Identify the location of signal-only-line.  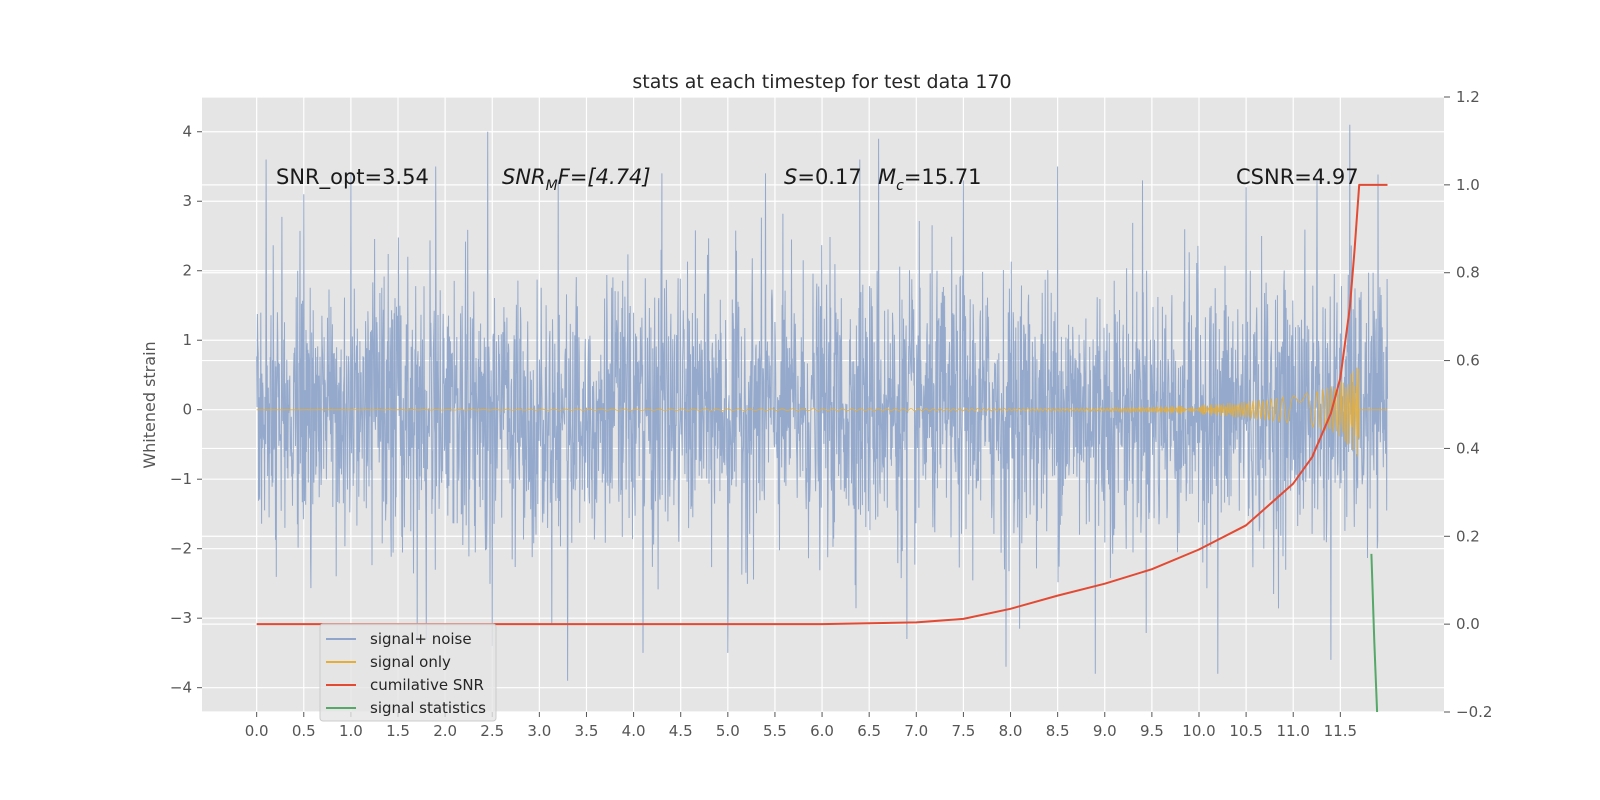
(822, 412).